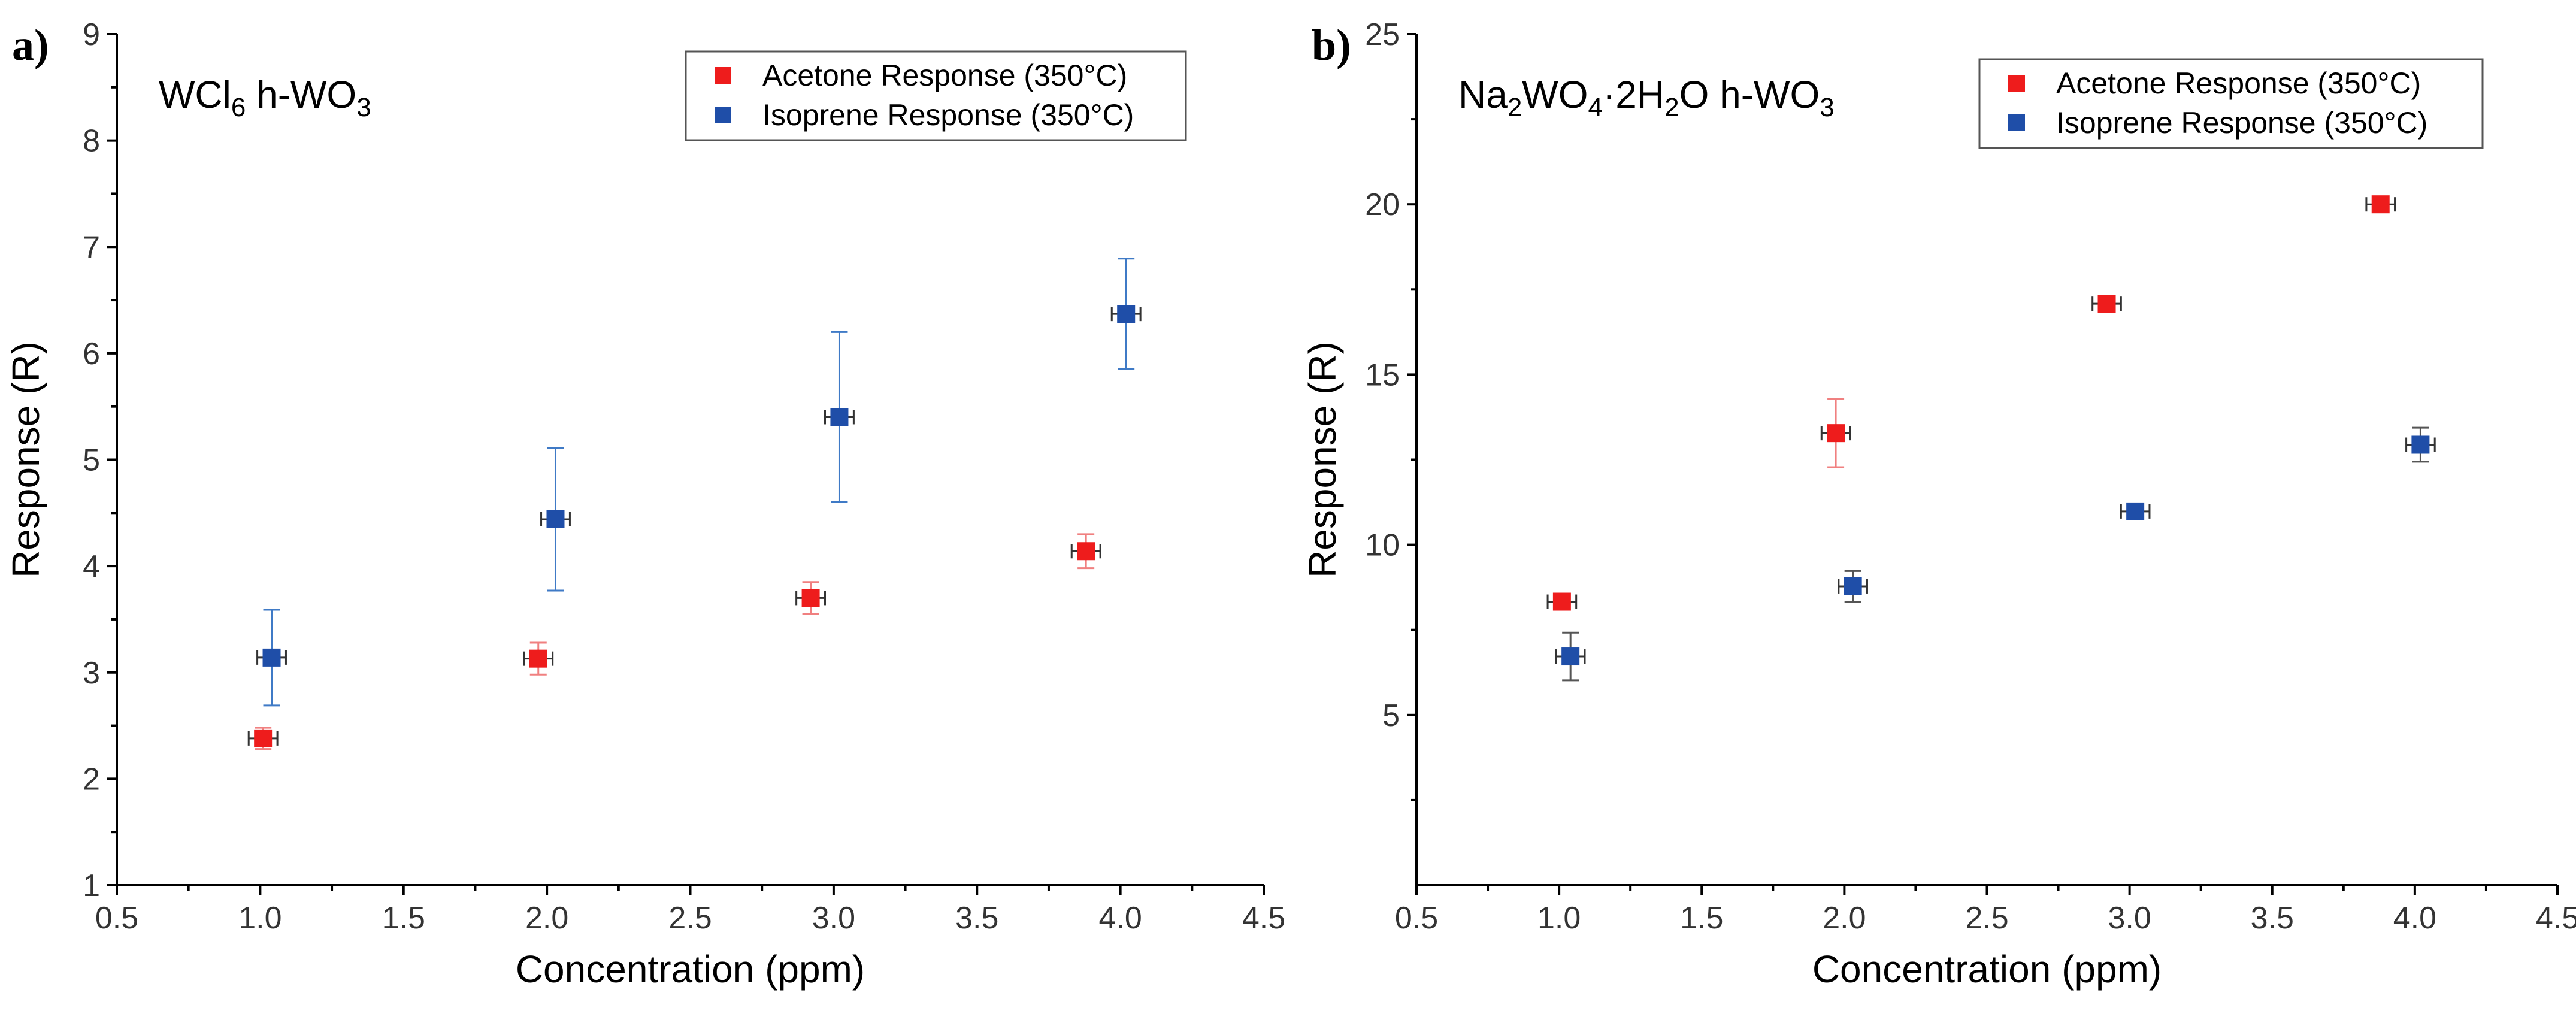 The image size is (2576, 1032). What do you see at coordinates (1595, 107) in the screenshot?
I see `annotation-part: 4` at bounding box center [1595, 107].